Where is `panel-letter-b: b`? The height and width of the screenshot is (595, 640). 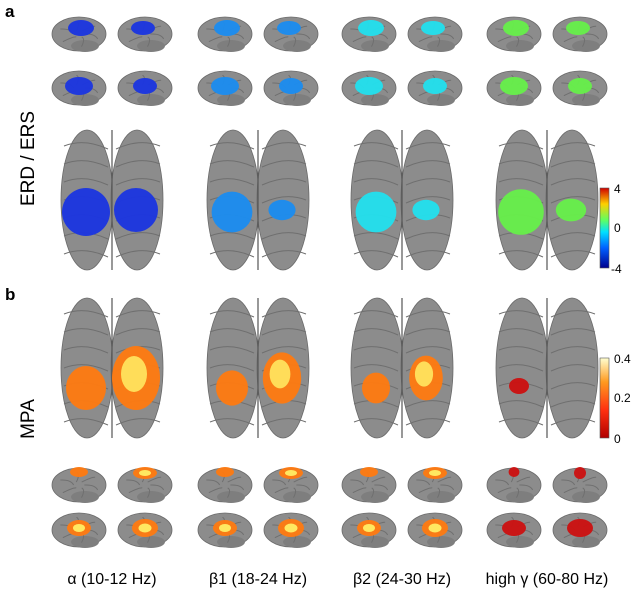 panel-letter-b: b is located at coordinates (10, 294).